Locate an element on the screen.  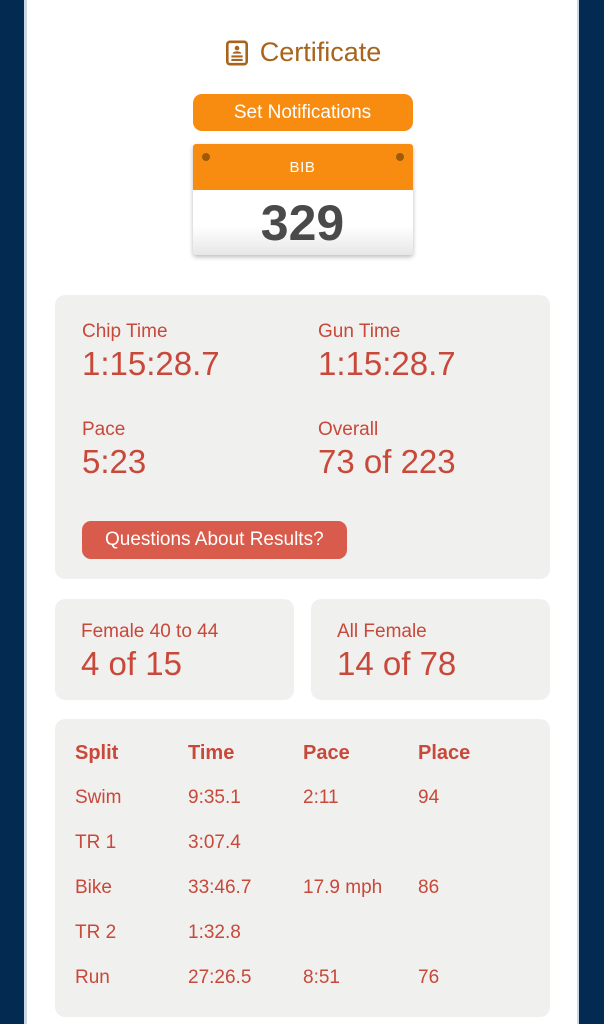
division-label: All Female is located at coordinates (382, 631).